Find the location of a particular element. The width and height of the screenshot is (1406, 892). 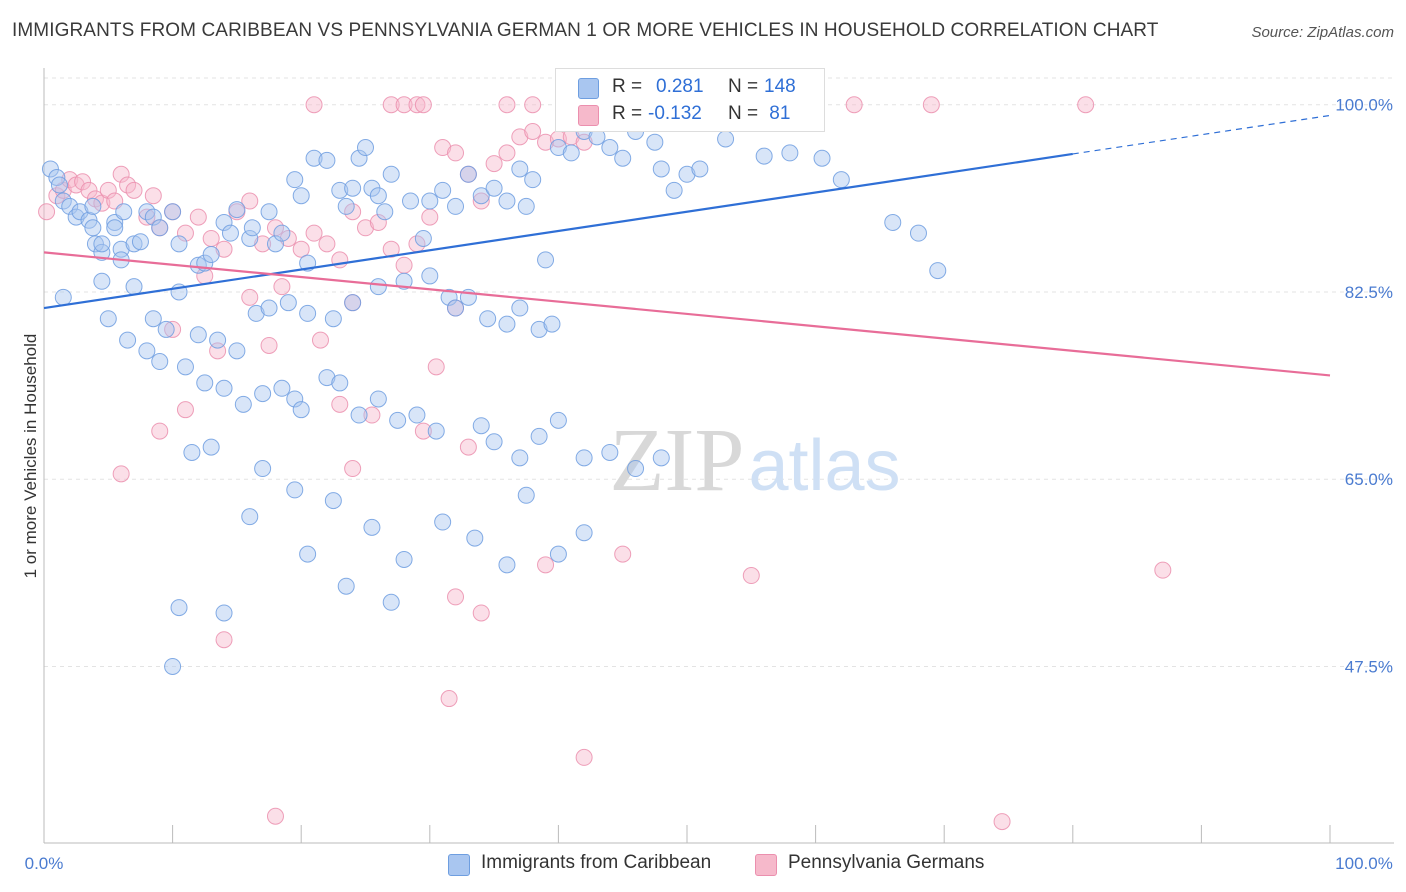

watermark: ZIPatlas is located at coordinates (754, 460).